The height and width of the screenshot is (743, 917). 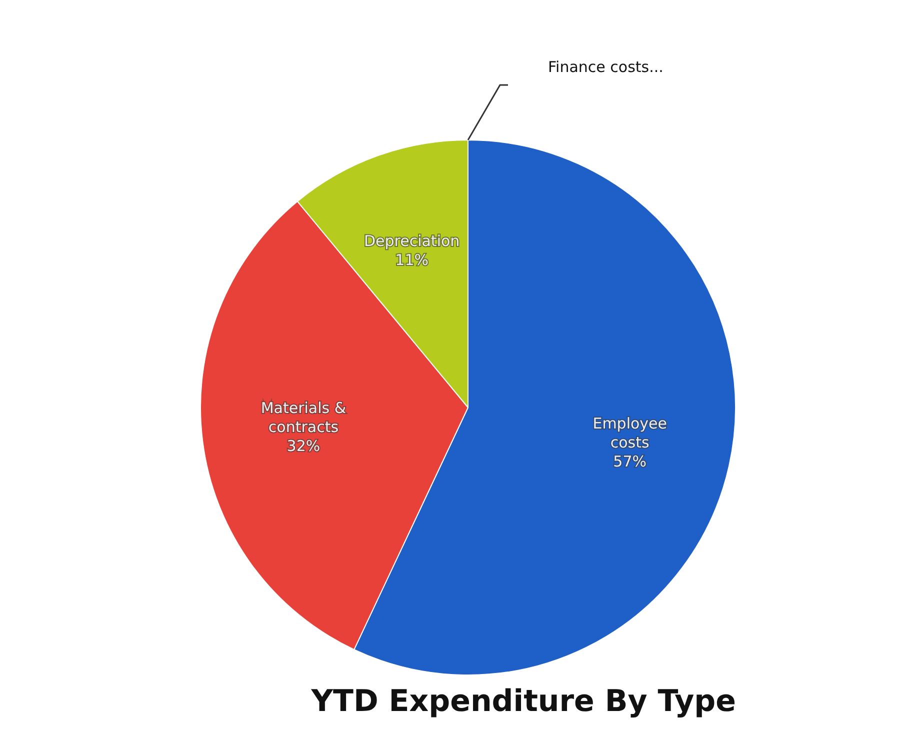 What do you see at coordinates (412, 241) in the screenshot?
I see `slice-label: Depreciation` at bounding box center [412, 241].